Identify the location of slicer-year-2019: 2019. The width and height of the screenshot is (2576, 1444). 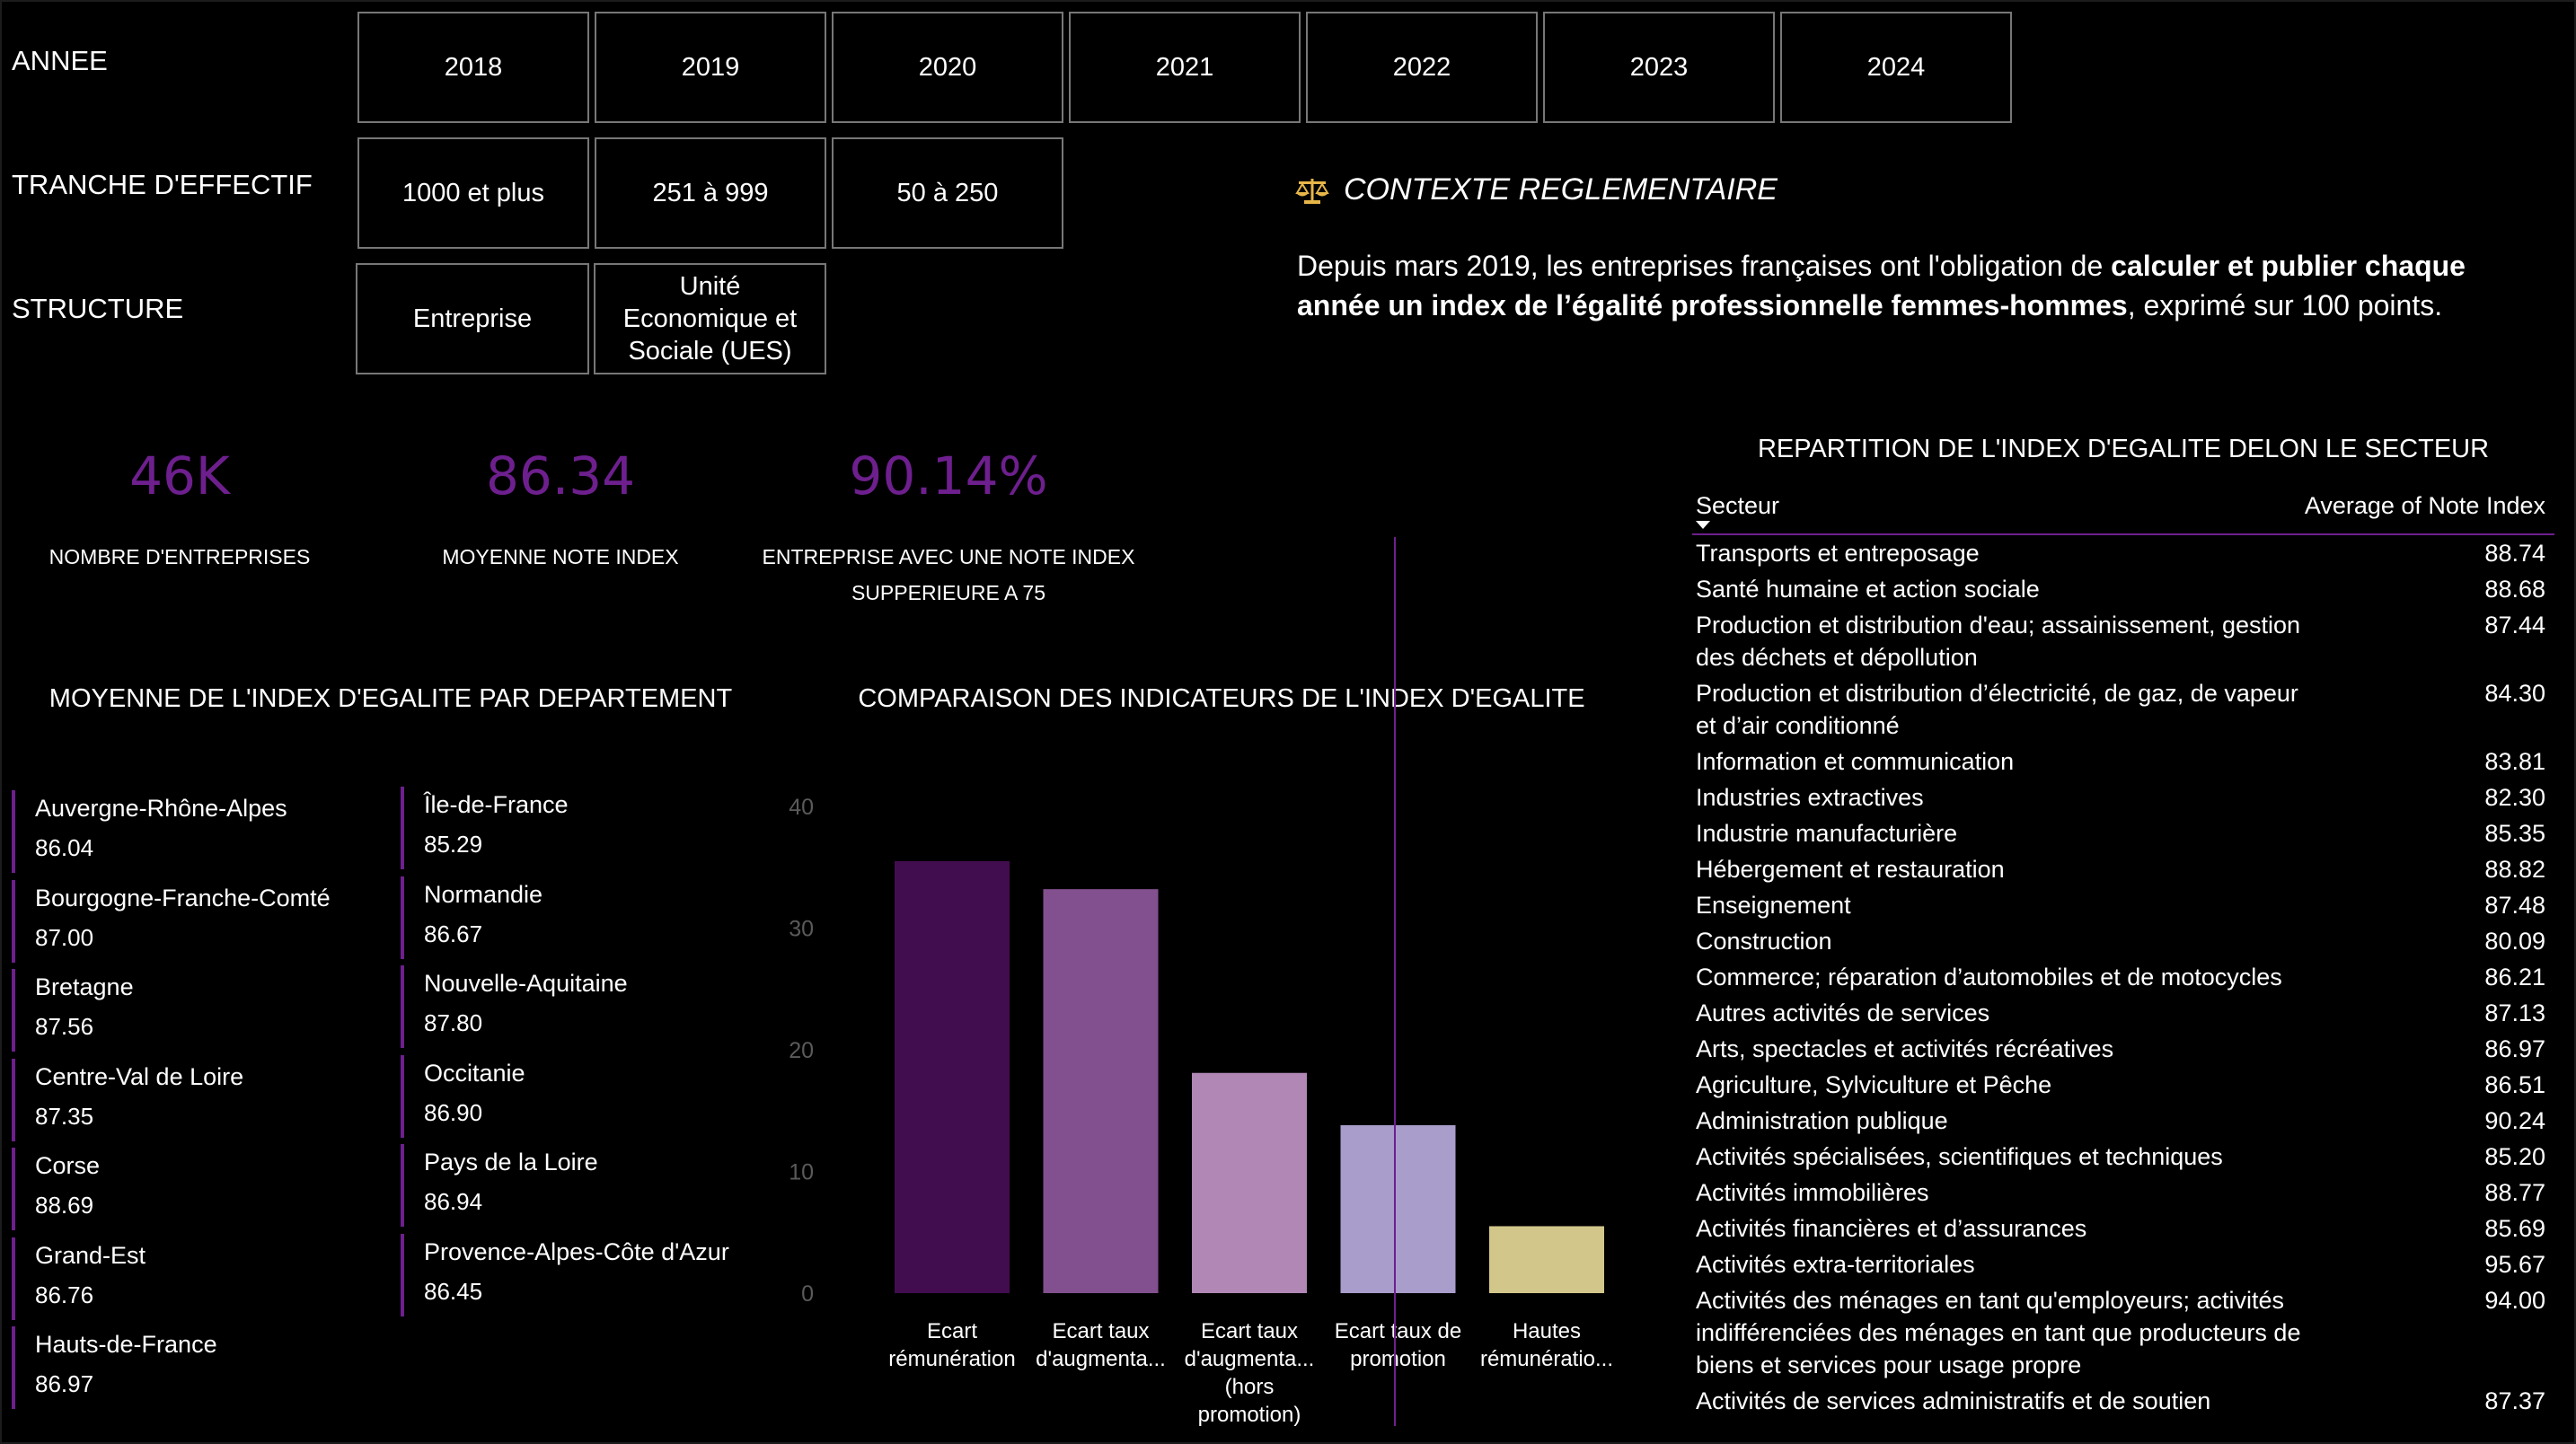
(710, 67).